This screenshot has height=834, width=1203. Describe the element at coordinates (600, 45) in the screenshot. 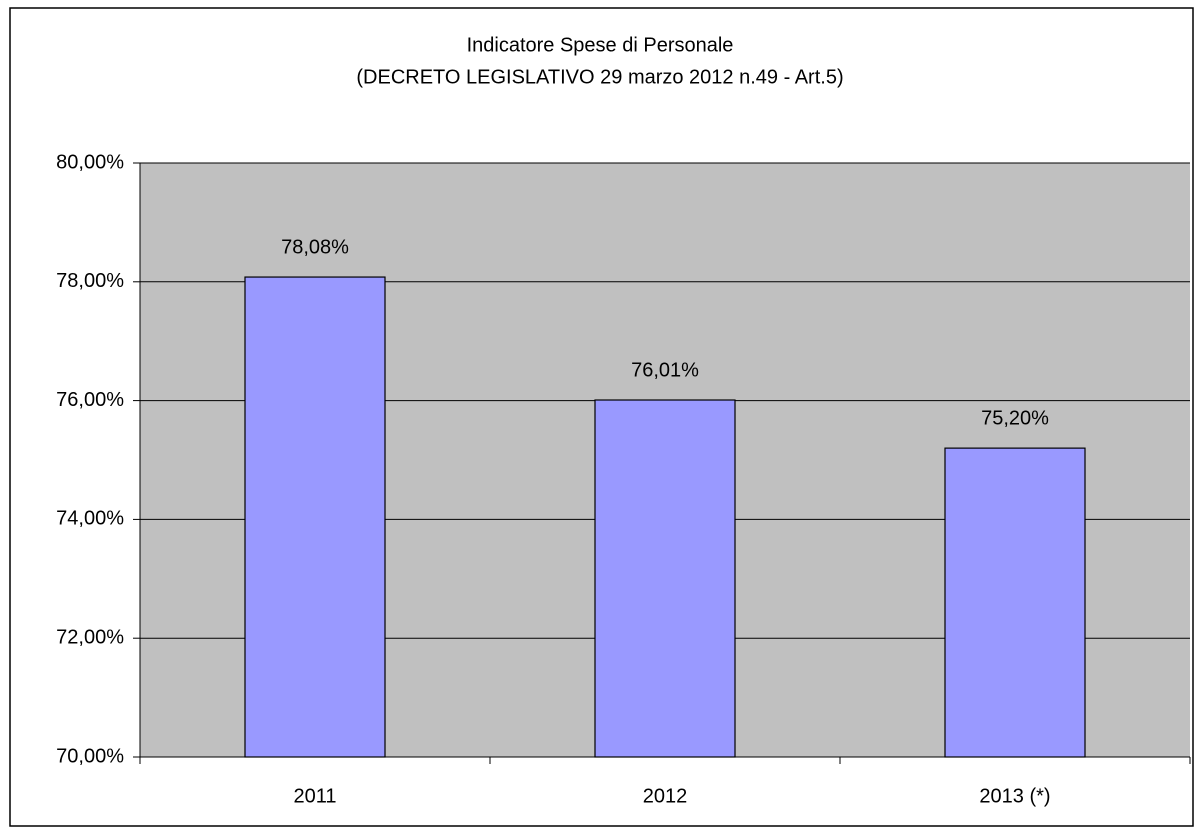

I see `chart-title: Indicatore Spese di Personale` at that location.